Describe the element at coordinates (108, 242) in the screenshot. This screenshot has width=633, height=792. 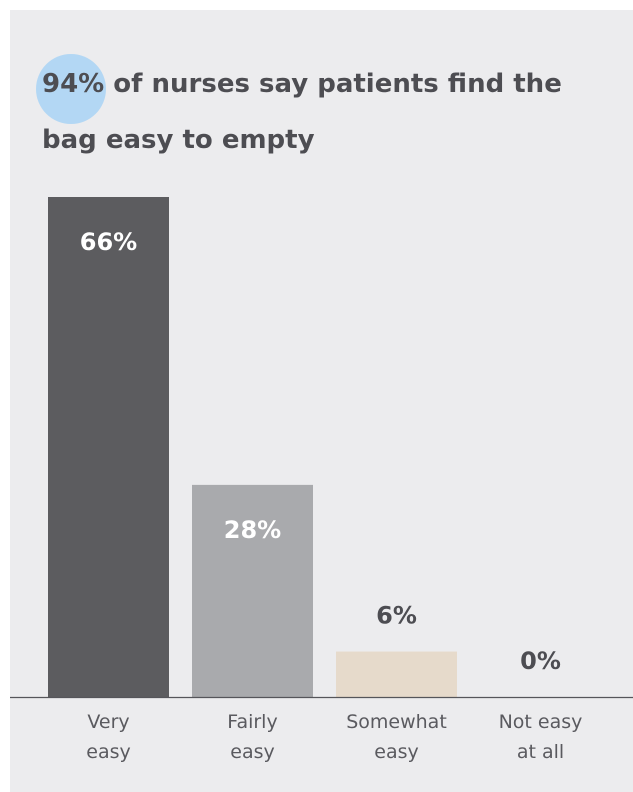
I see `data-label-very-easy: 66%` at that location.